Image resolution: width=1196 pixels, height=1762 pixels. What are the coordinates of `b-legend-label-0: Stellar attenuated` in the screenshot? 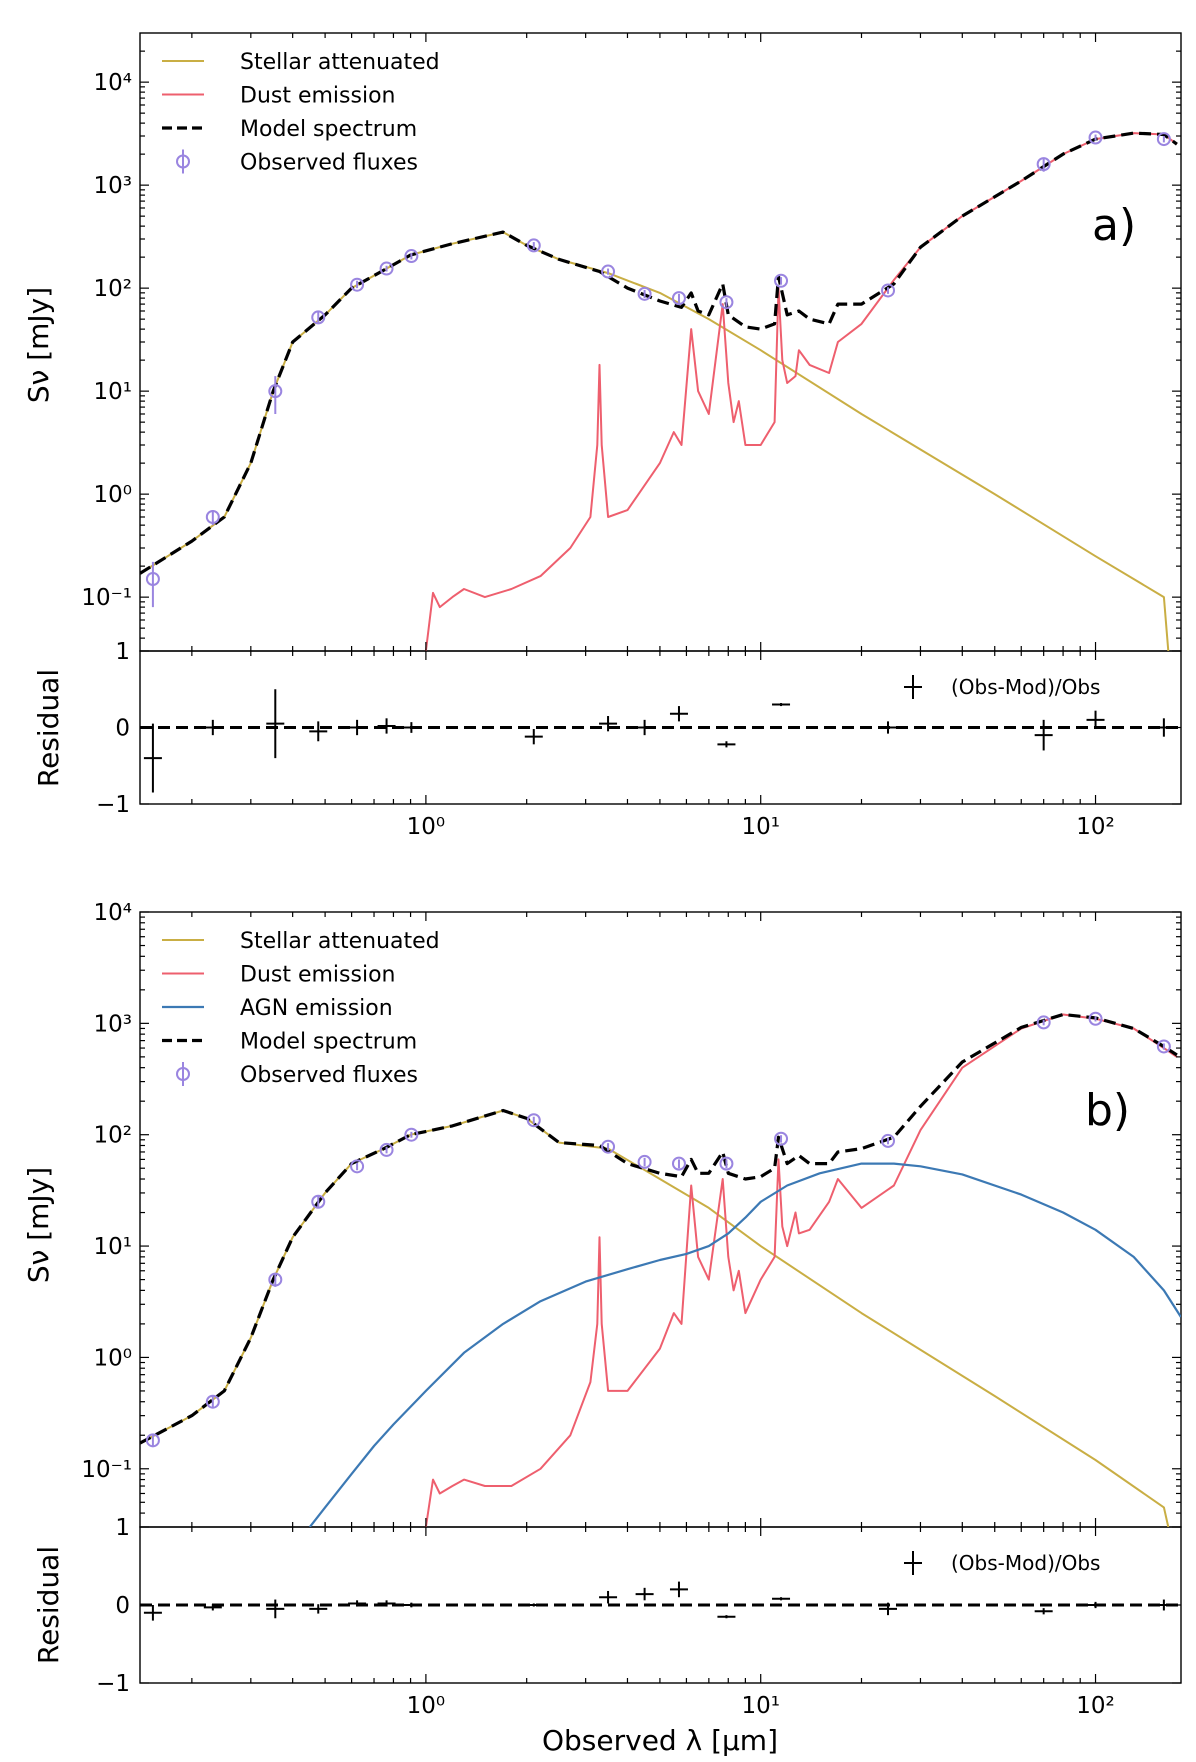 It's located at (340, 941).